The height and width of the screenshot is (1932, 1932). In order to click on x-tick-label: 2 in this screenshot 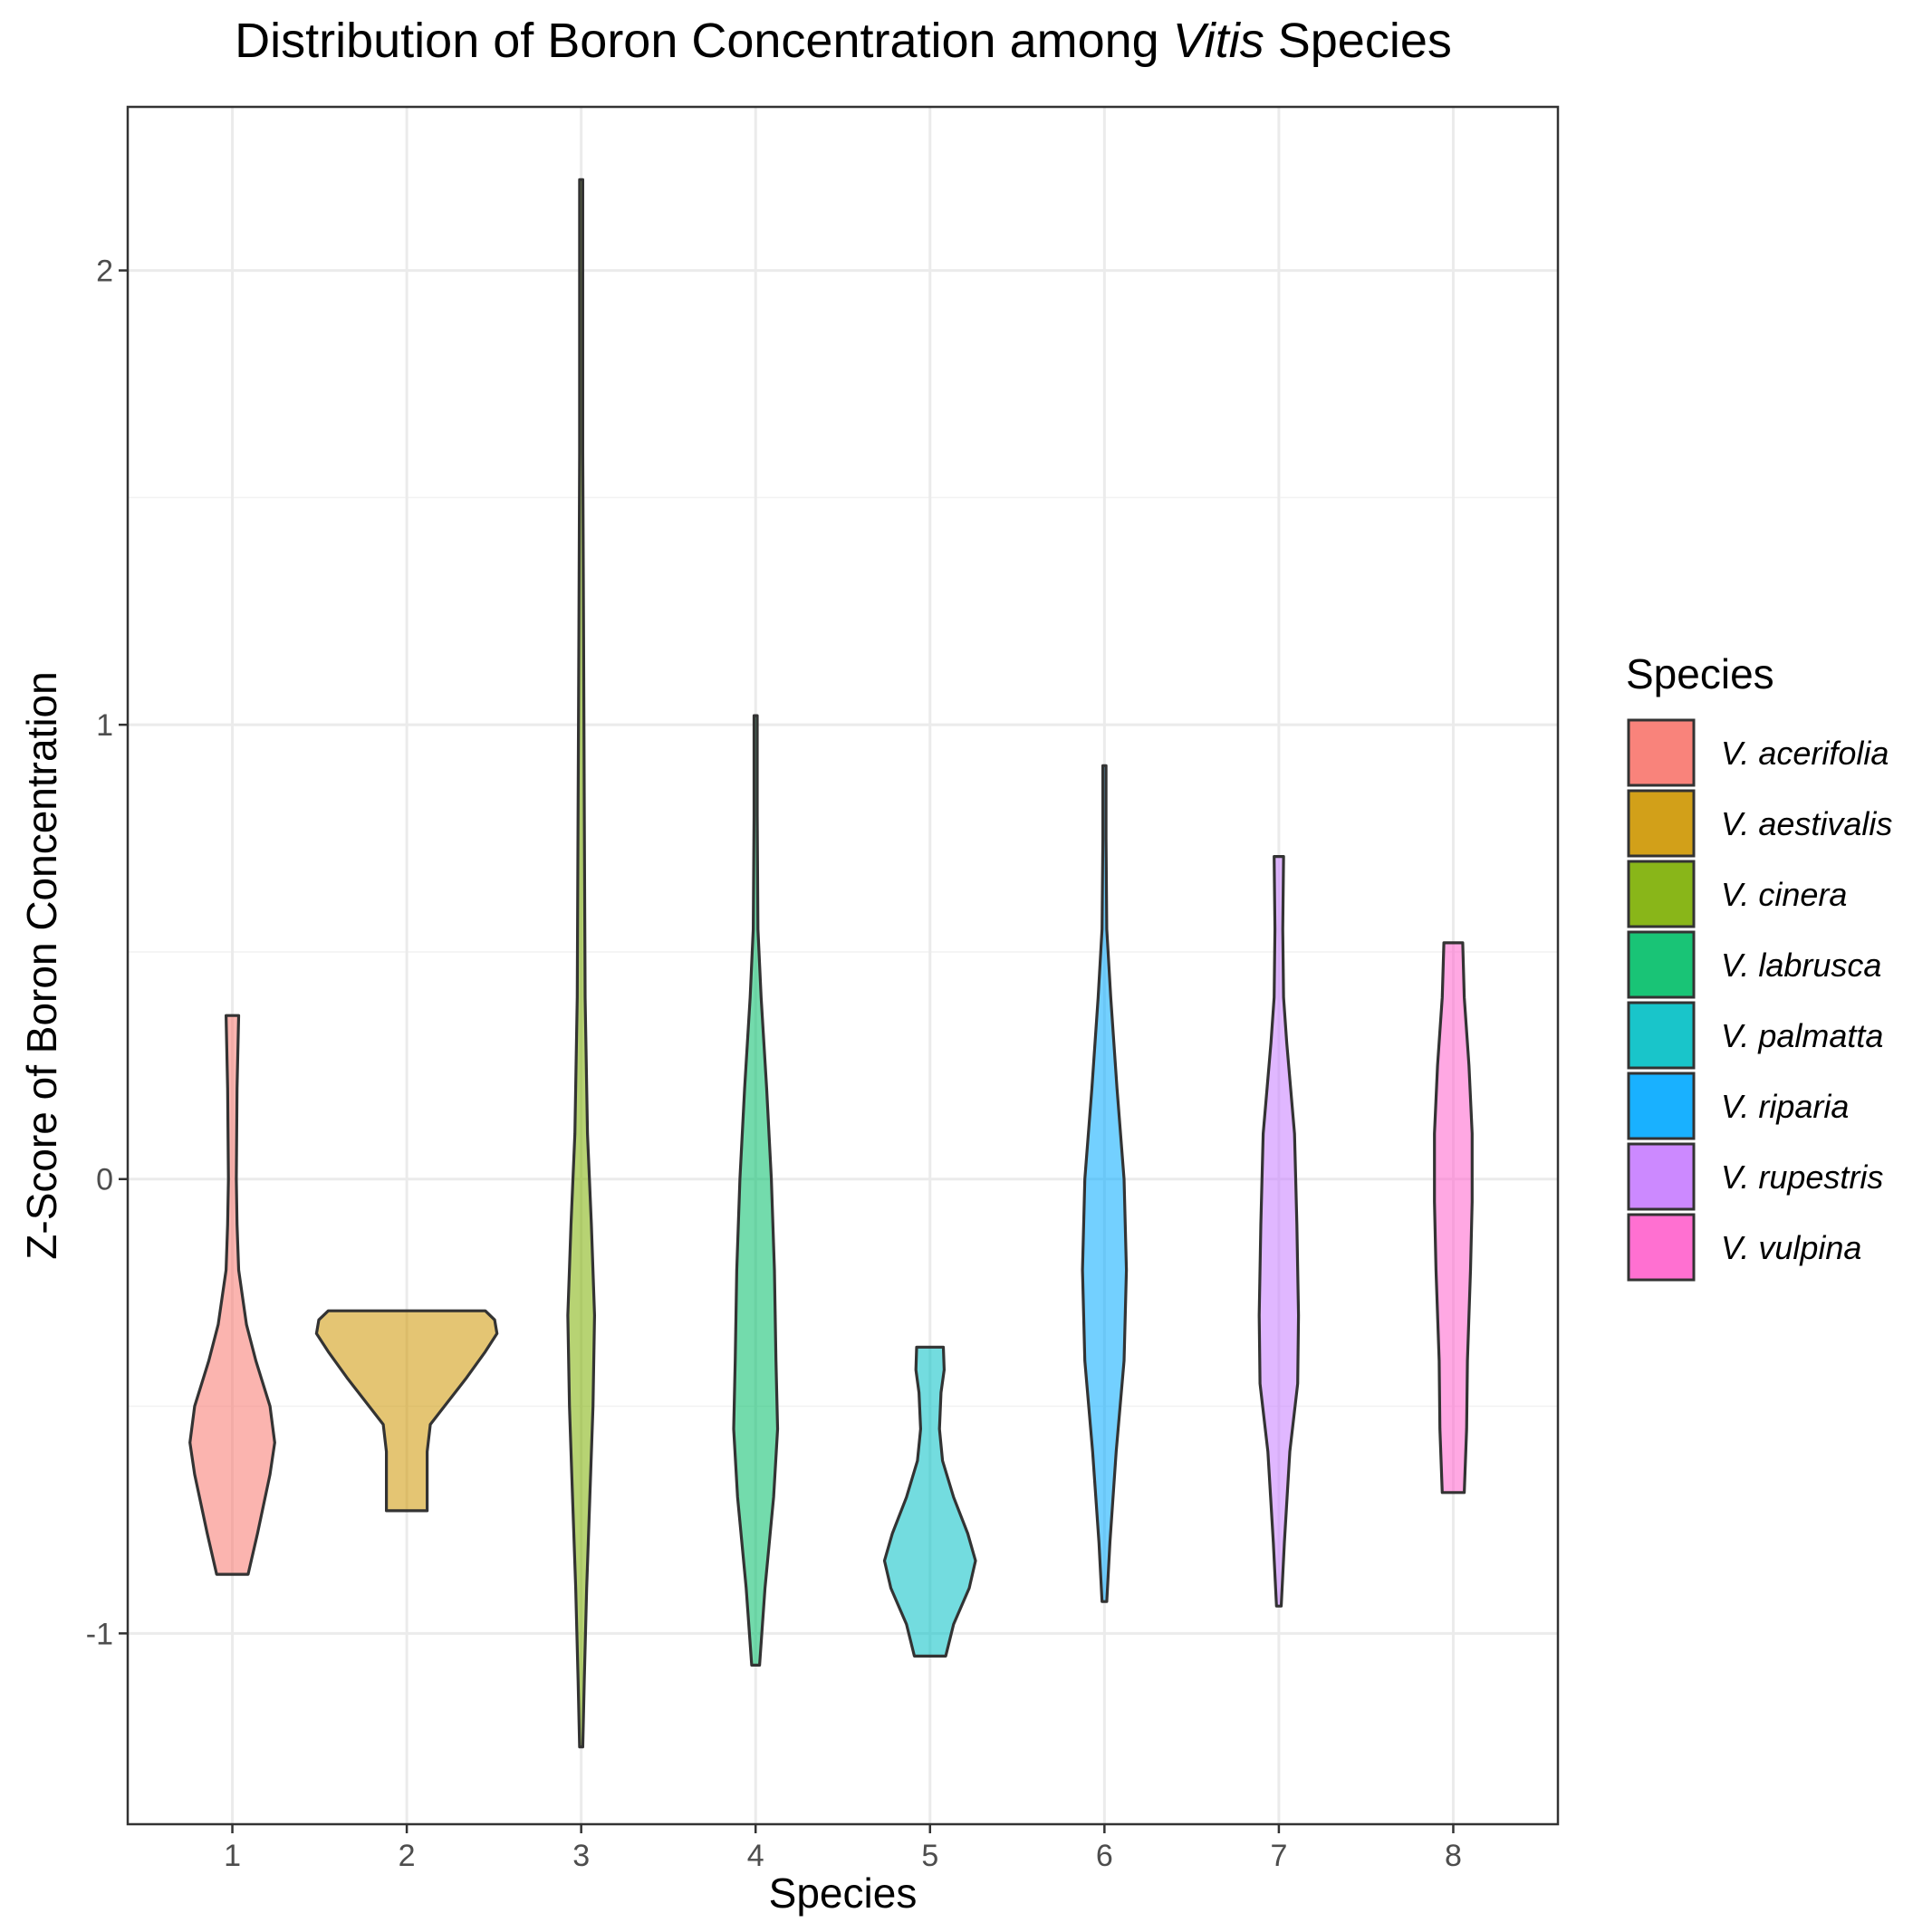, I will do `click(407, 1856)`.